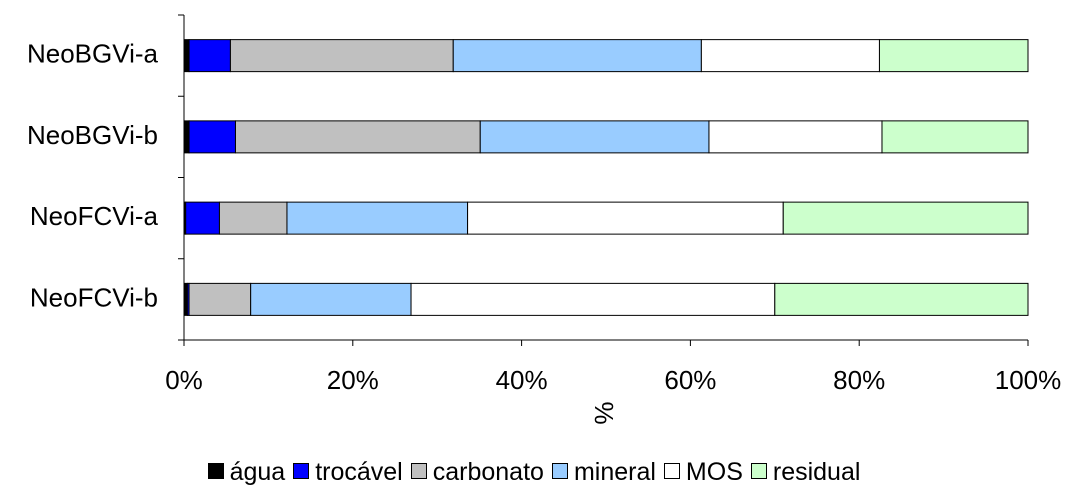 The height and width of the screenshot is (496, 1068). I want to click on y-tick-label: NeoFCVi-a, so click(94, 216).